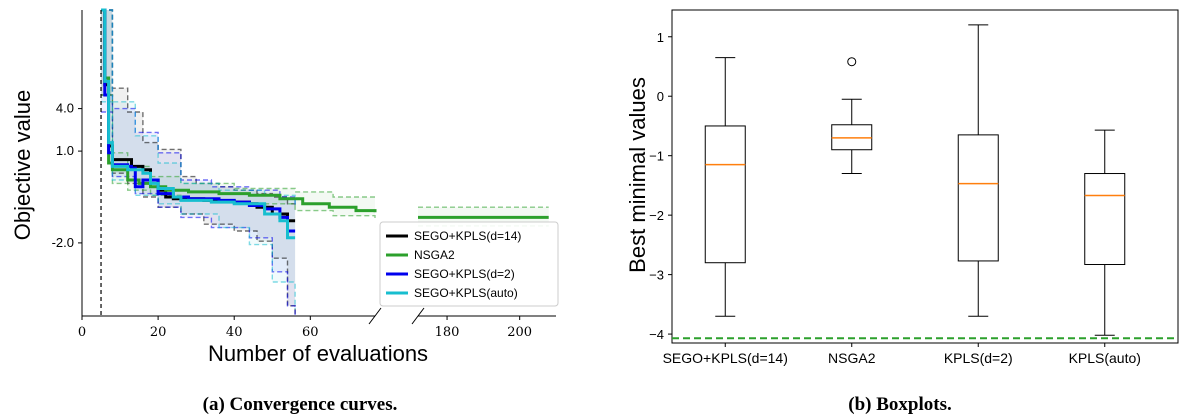 This screenshot has width=1196, height=420. What do you see at coordinates (656, 275) in the screenshot?
I see `y-tick-label: −3` at bounding box center [656, 275].